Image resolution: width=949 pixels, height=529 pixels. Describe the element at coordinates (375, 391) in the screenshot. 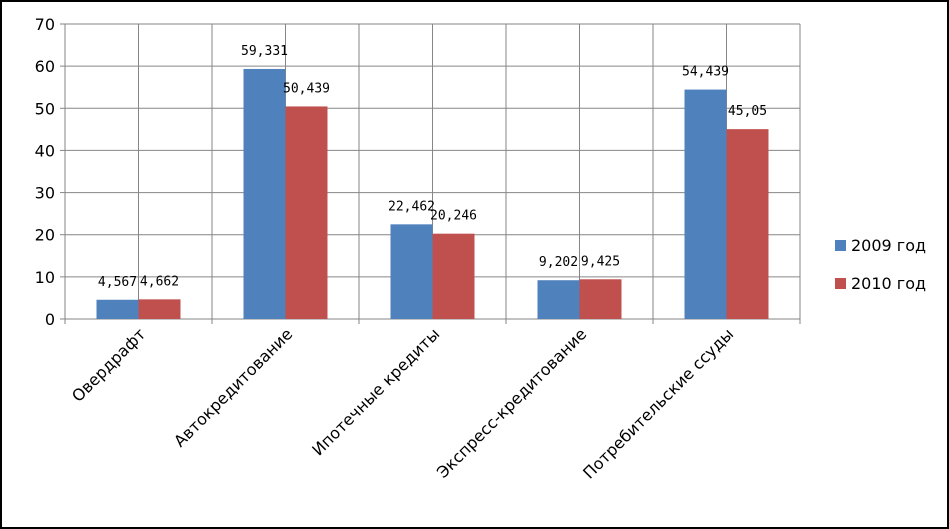

I see `x-category-label: Ипотечные кредиты` at that location.